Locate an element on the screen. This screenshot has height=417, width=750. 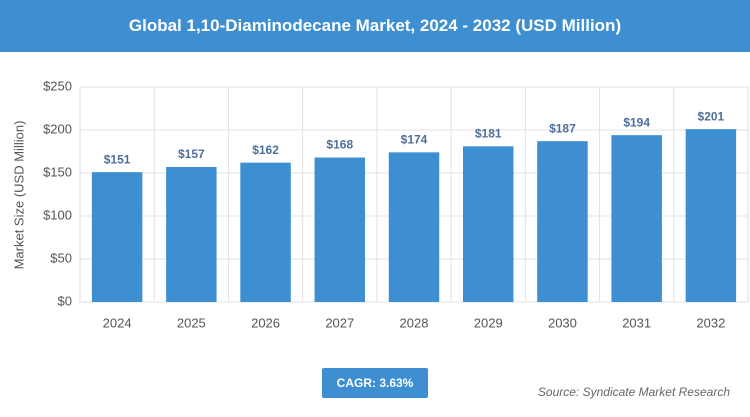
y-tick-label: $0 is located at coordinates (65, 300).